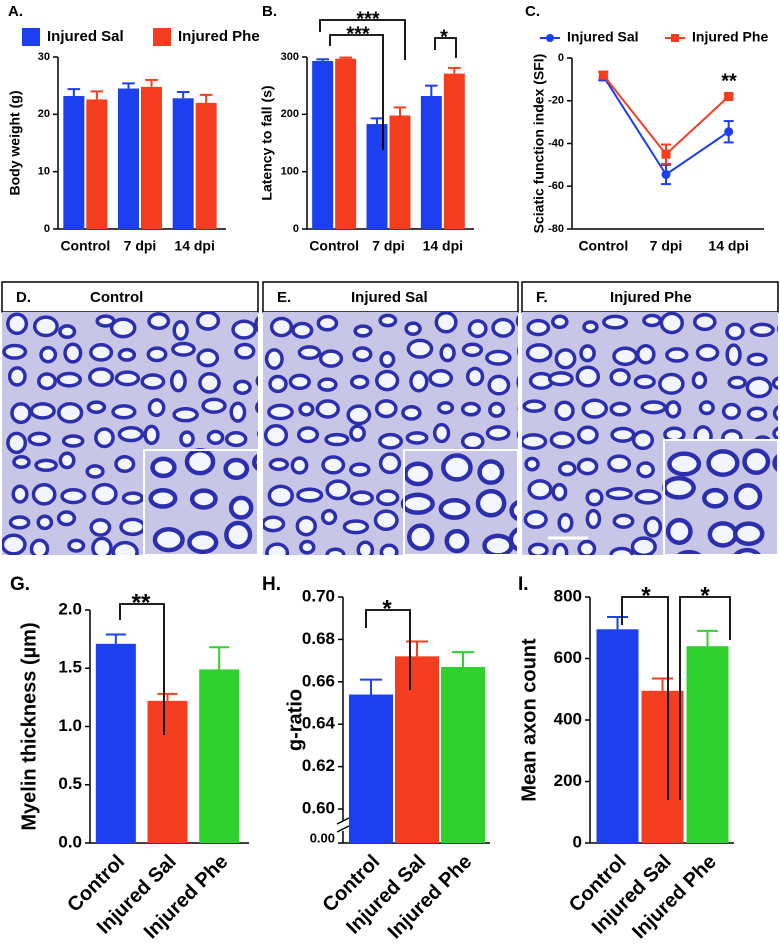  Describe the element at coordinates (142, 669) in the screenshot. I see `significance-bracket` at that location.